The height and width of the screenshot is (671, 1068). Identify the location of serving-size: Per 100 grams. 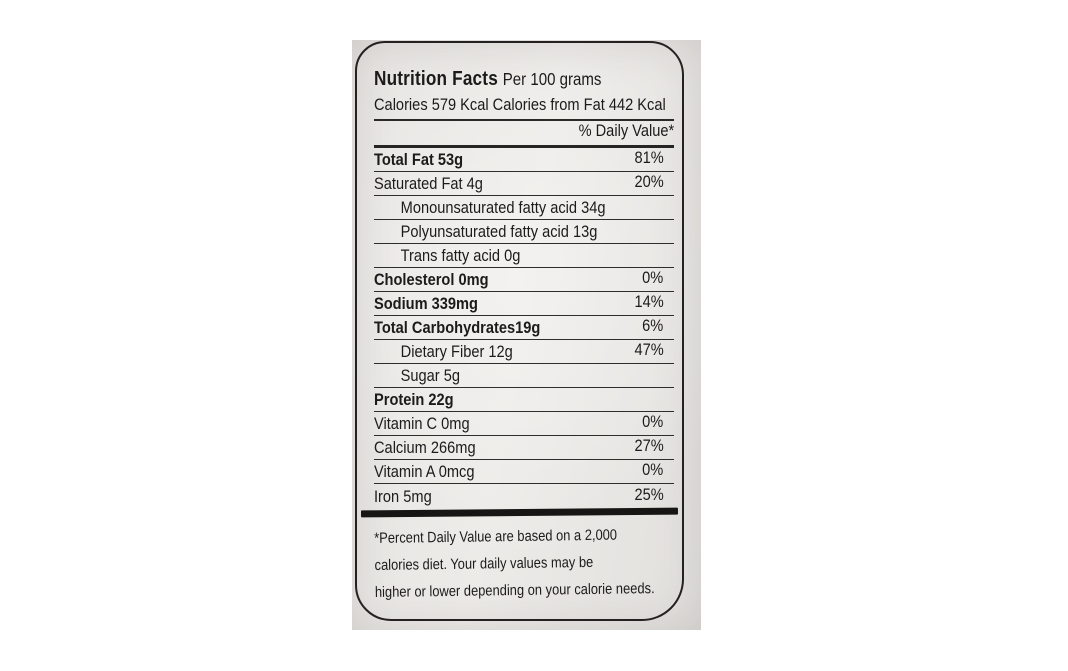
(552, 79).